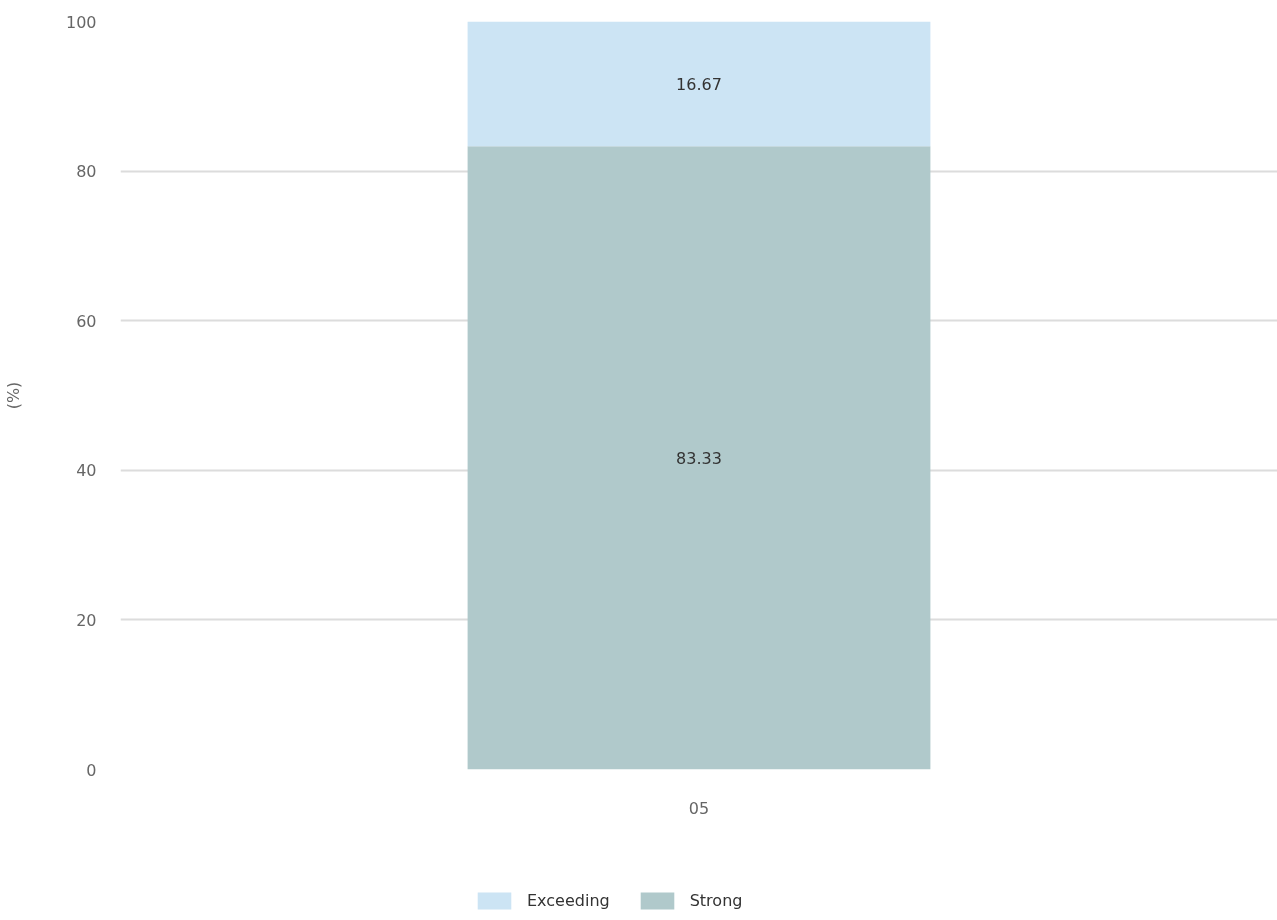  What do you see at coordinates (86, 172) in the screenshot?
I see `y-tick-label: 80` at bounding box center [86, 172].